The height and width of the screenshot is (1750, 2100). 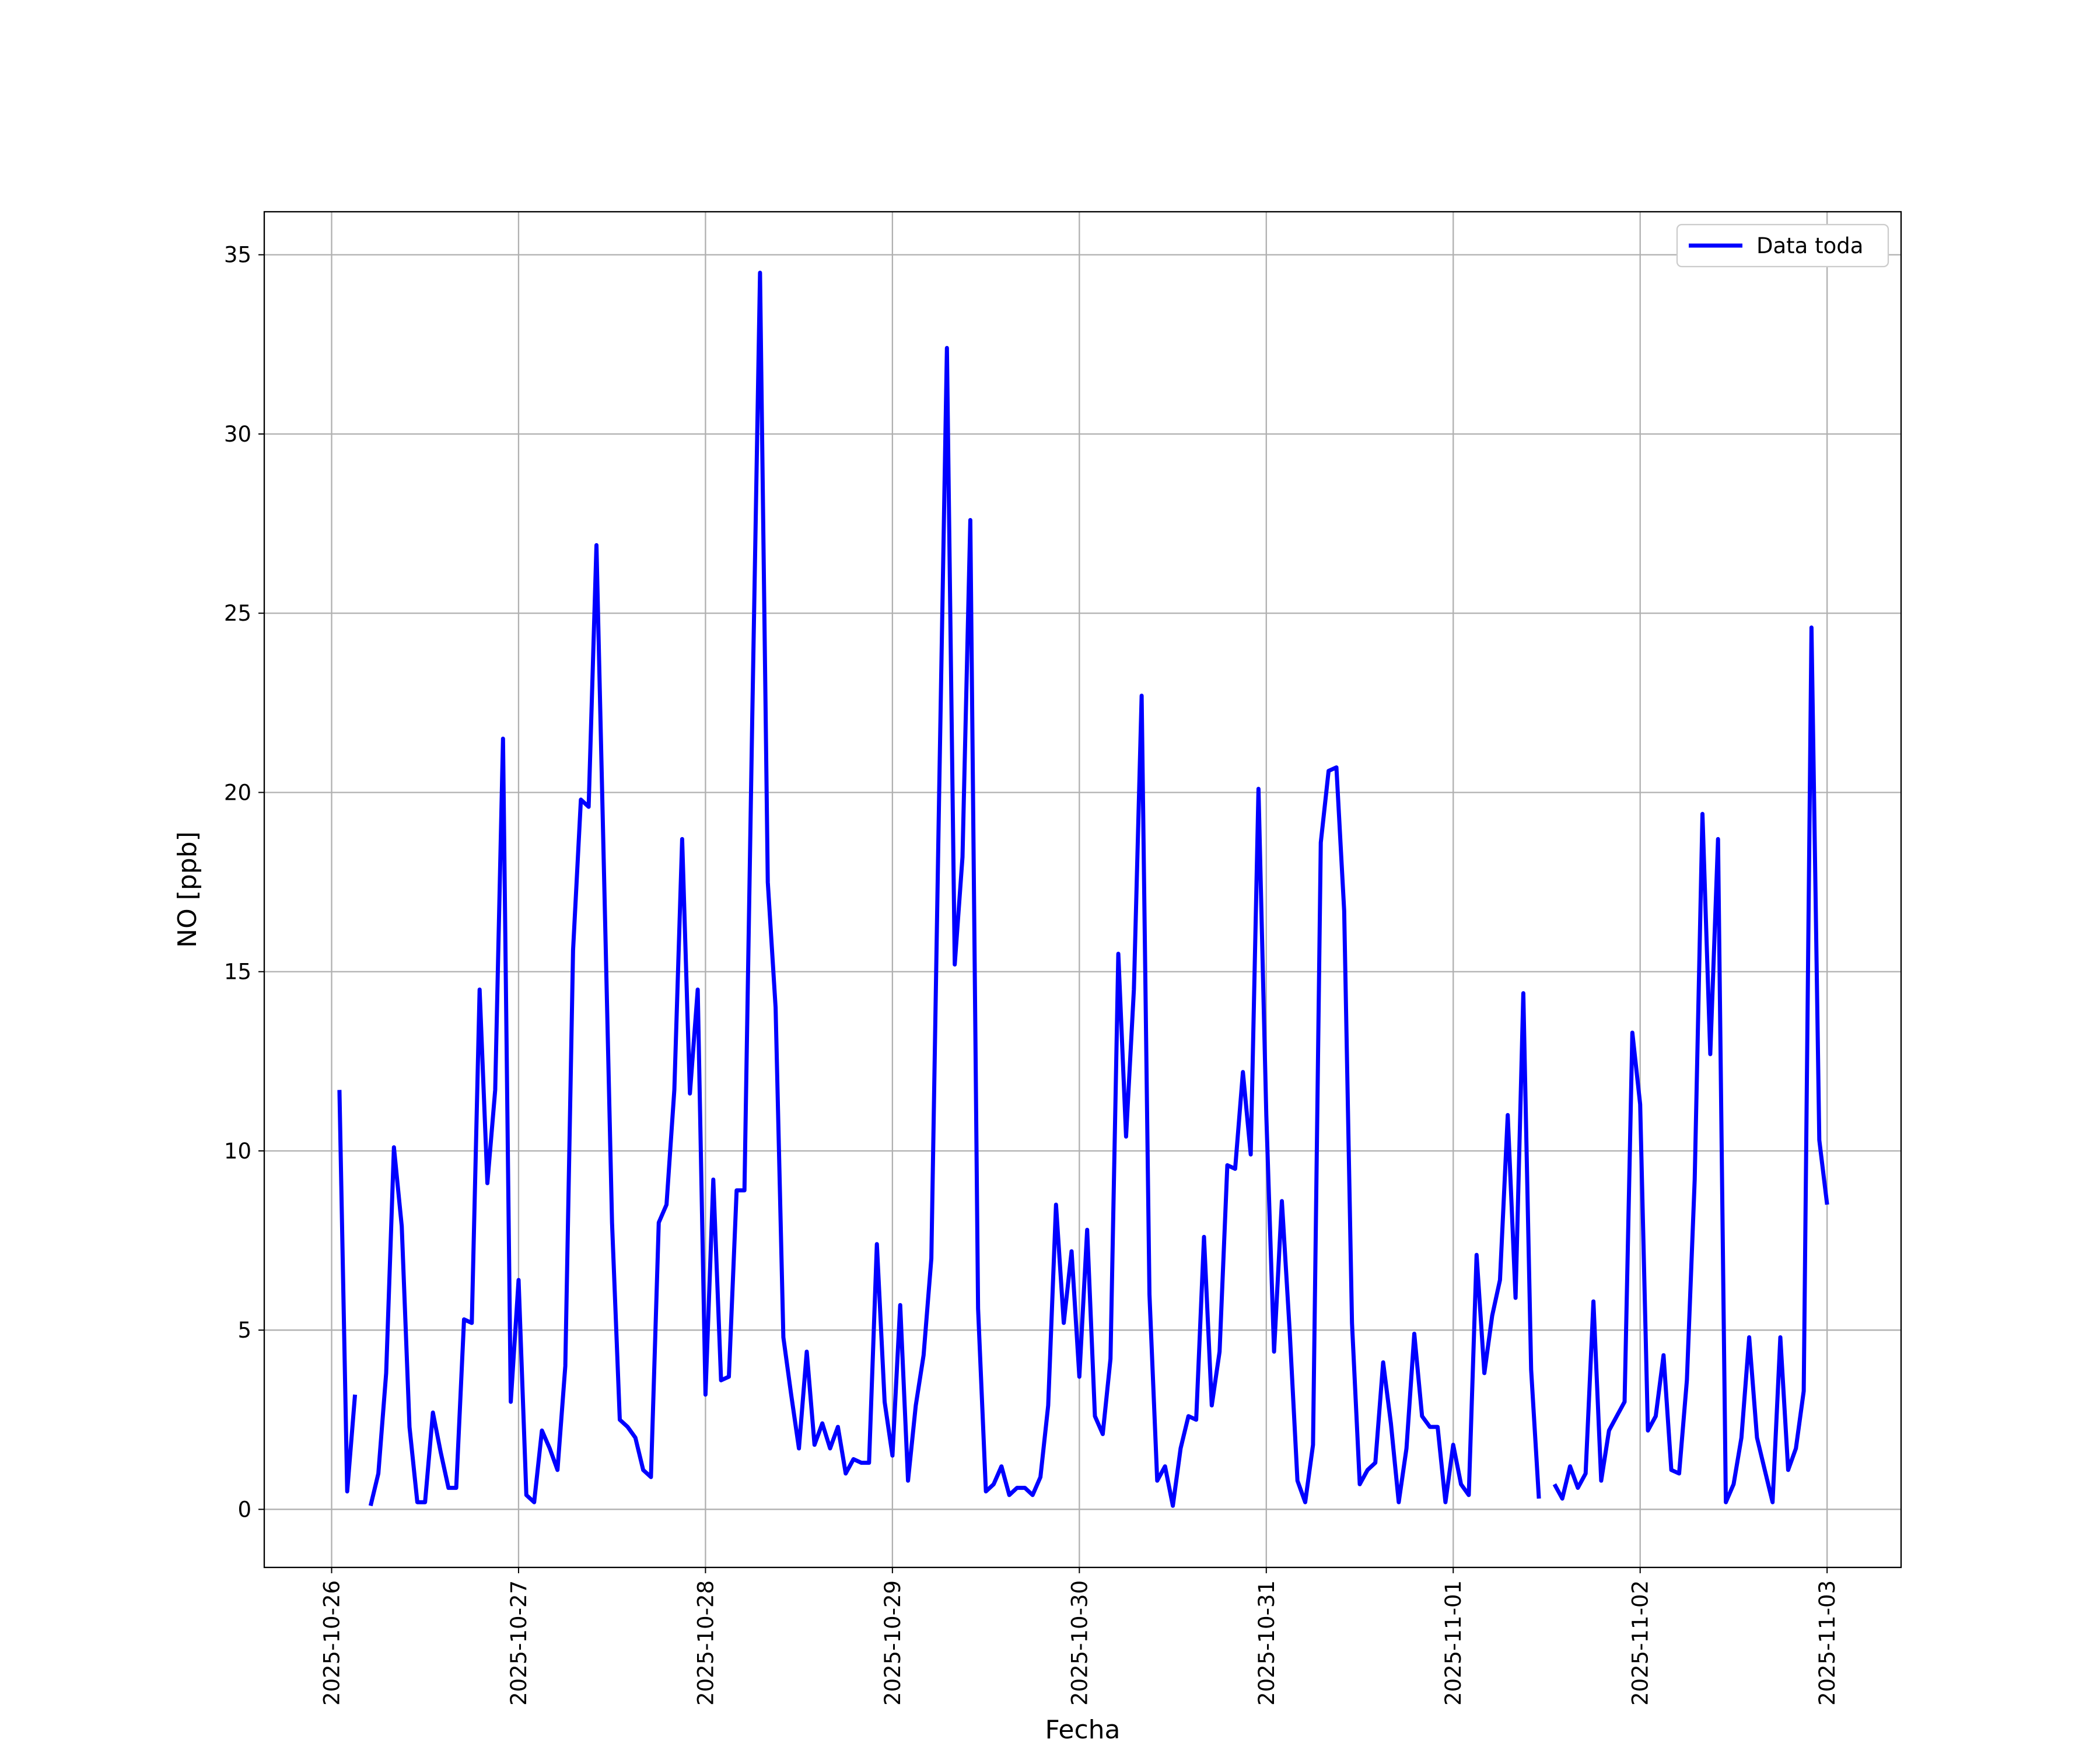 What do you see at coordinates (705, 1643) in the screenshot?
I see `x-tick-label: 2025-10-28` at bounding box center [705, 1643].